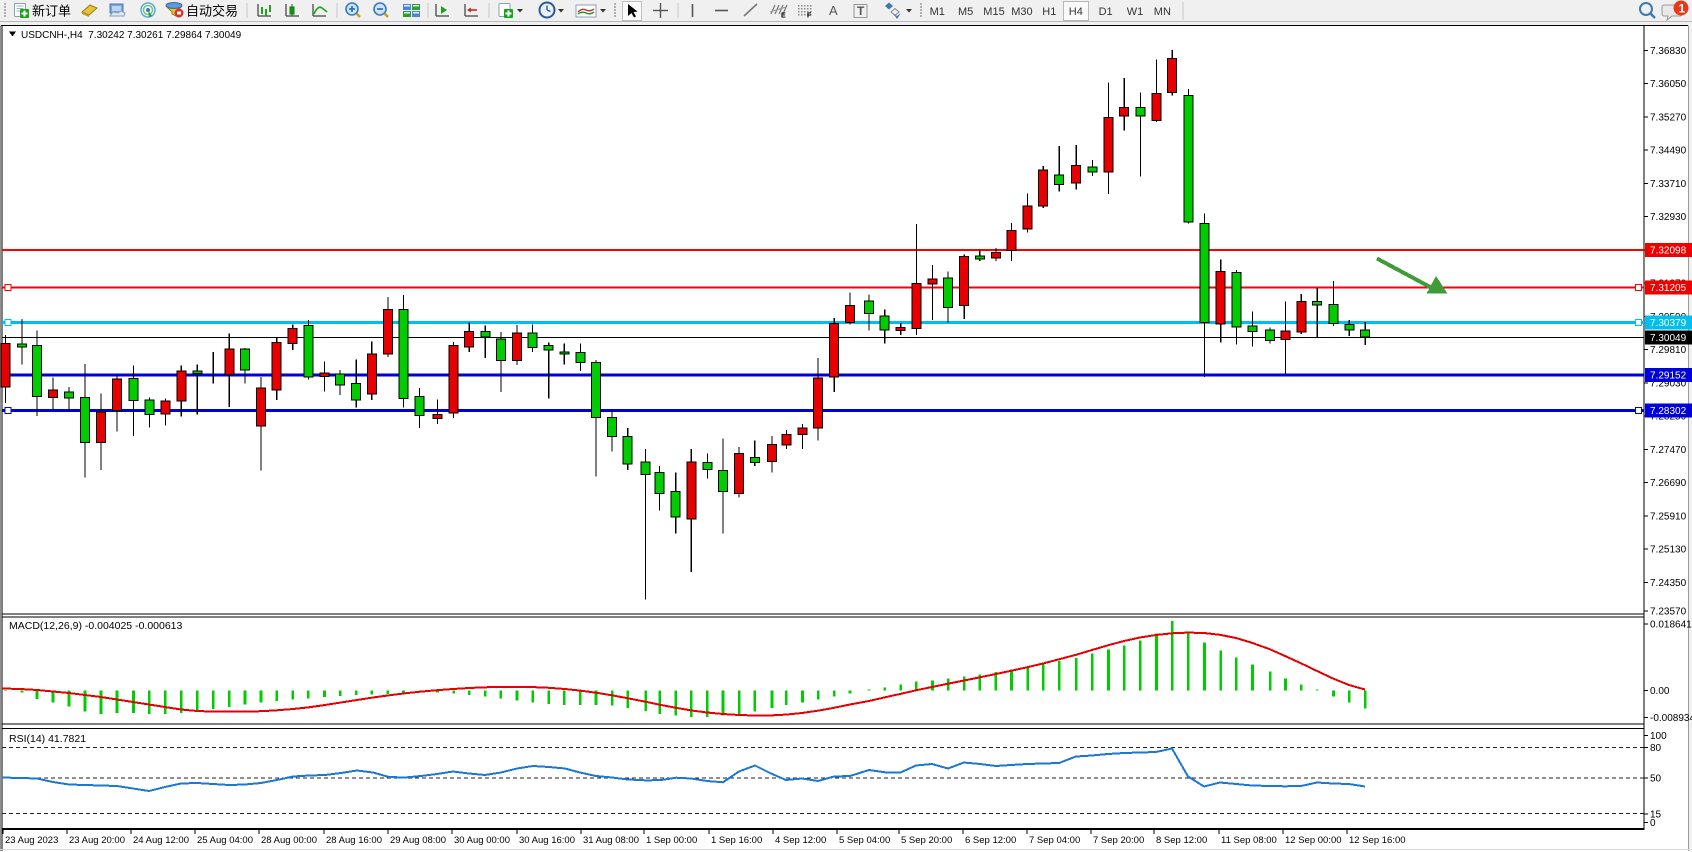 This screenshot has width=1692, height=852. What do you see at coordinates (990, 840) in the screenshot?
I see `svg-text: 6 Sep 12:00` at bounding box center [990, 840].